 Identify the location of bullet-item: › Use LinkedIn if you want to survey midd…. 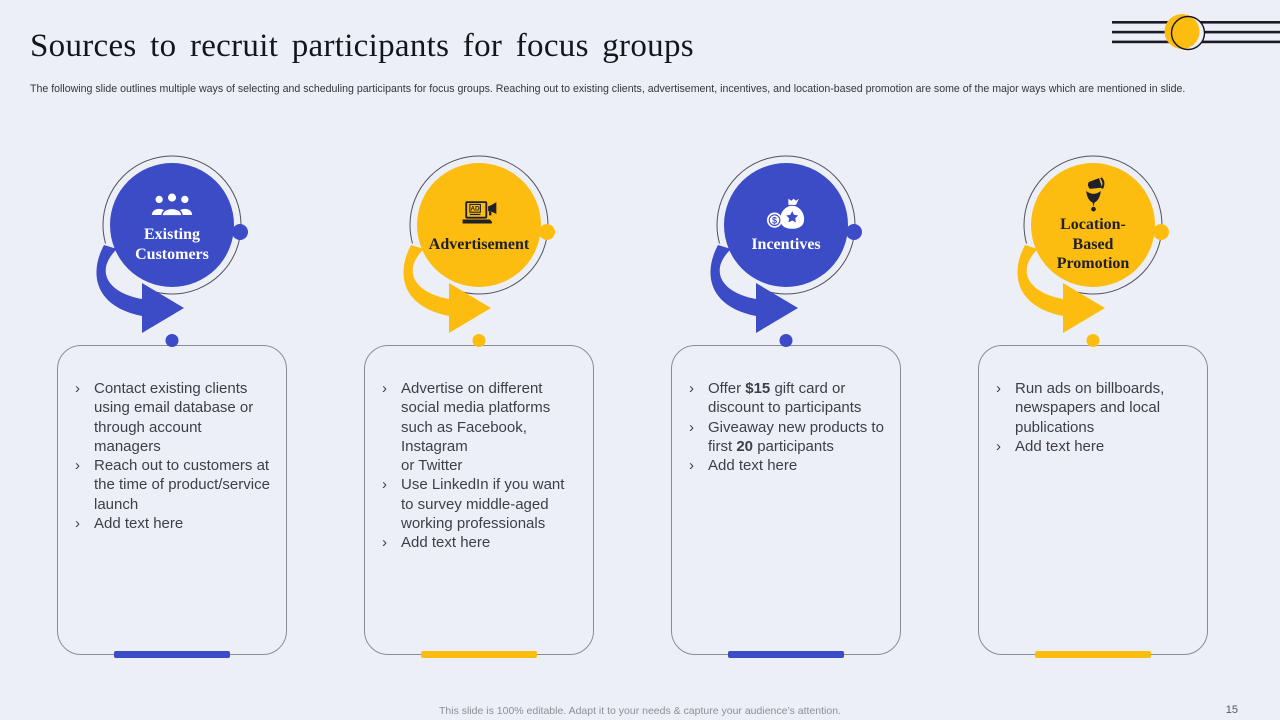
(480, 504).